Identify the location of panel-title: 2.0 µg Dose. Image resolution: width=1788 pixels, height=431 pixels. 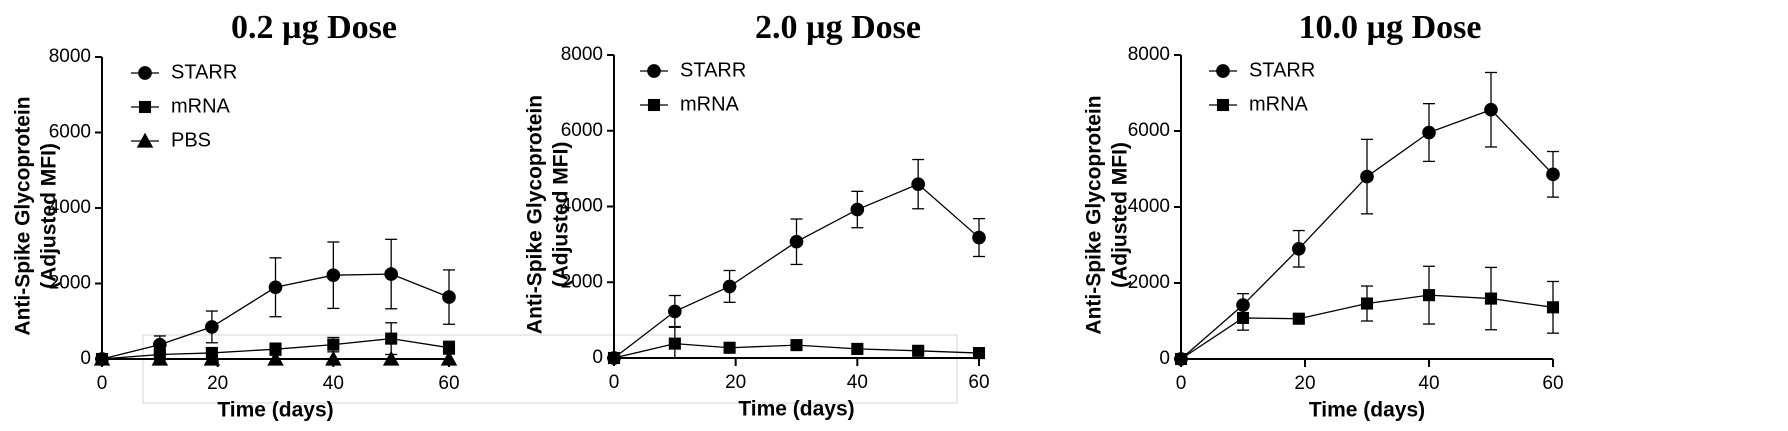
(838, 27).